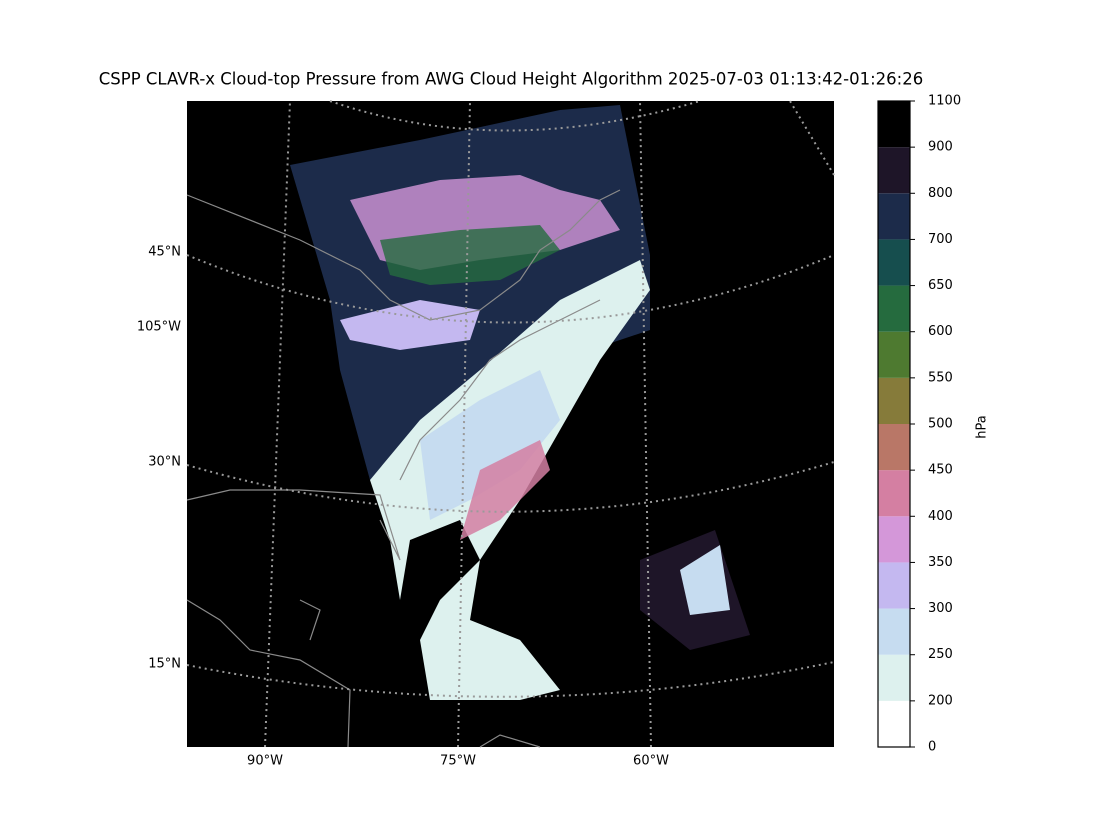 This screenshot has width=1120, height=840. Describe the element at coordinates (940, 608) in the screenshot. I see `colorbar-tick-label: 300` at that location.